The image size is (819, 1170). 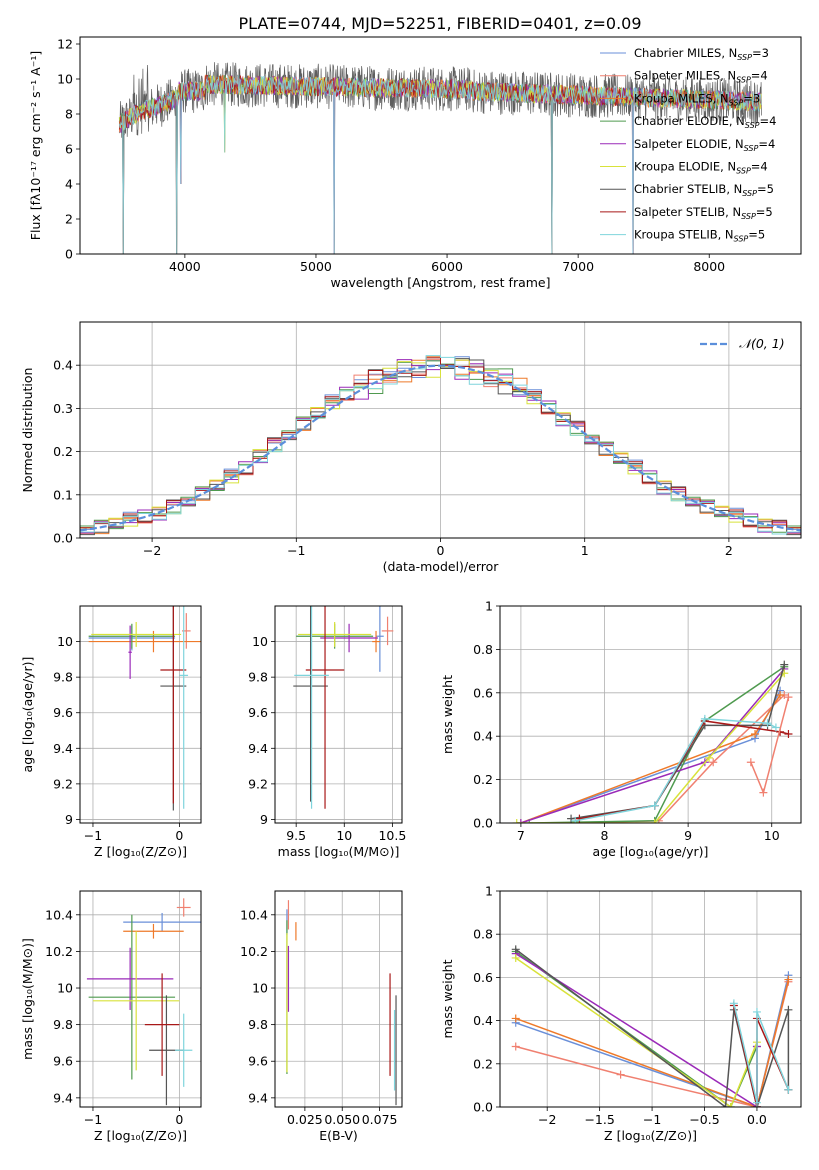 I want to click on legend-label: Chabrier ELODIE, NSSP=4, so click(x=705, y=122).